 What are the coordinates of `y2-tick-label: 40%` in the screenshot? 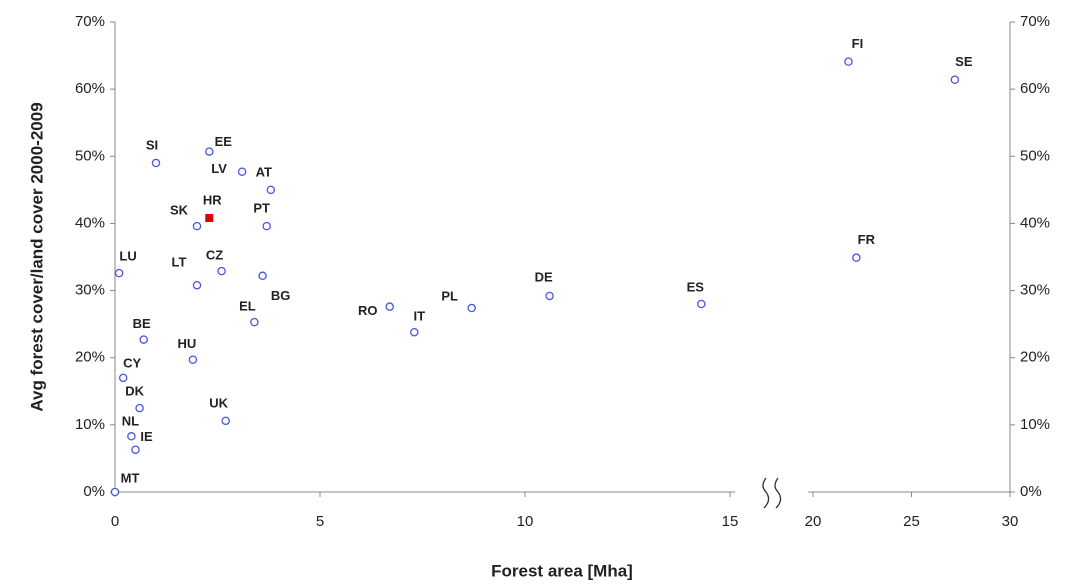 It's located at (1035, 222).